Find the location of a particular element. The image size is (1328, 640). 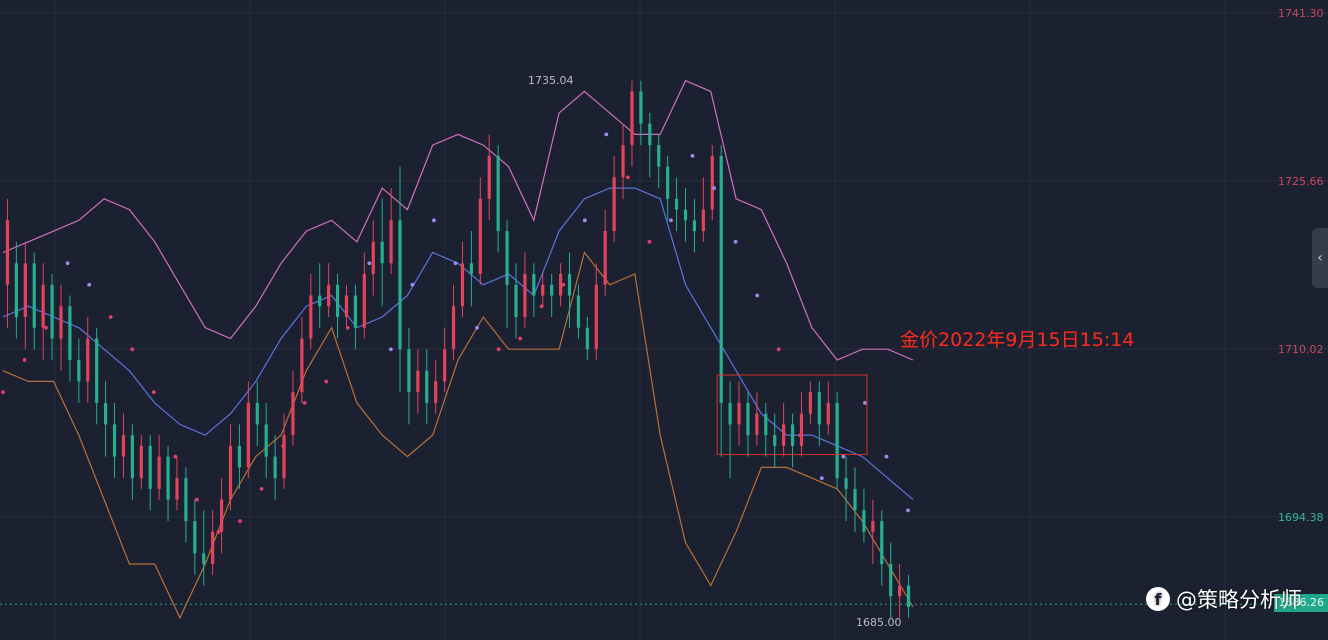

price-axis: 1741.30 1725.66 1710.02 1694.38 is located at coordinates (1301, 265).